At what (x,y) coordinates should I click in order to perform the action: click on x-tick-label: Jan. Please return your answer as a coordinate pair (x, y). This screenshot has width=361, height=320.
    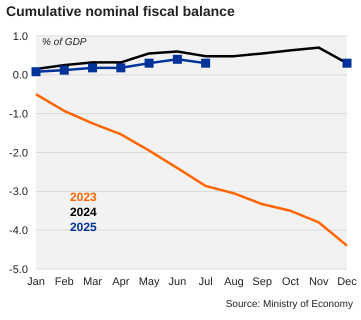
    Looking at the image, I should click on (36, 282).